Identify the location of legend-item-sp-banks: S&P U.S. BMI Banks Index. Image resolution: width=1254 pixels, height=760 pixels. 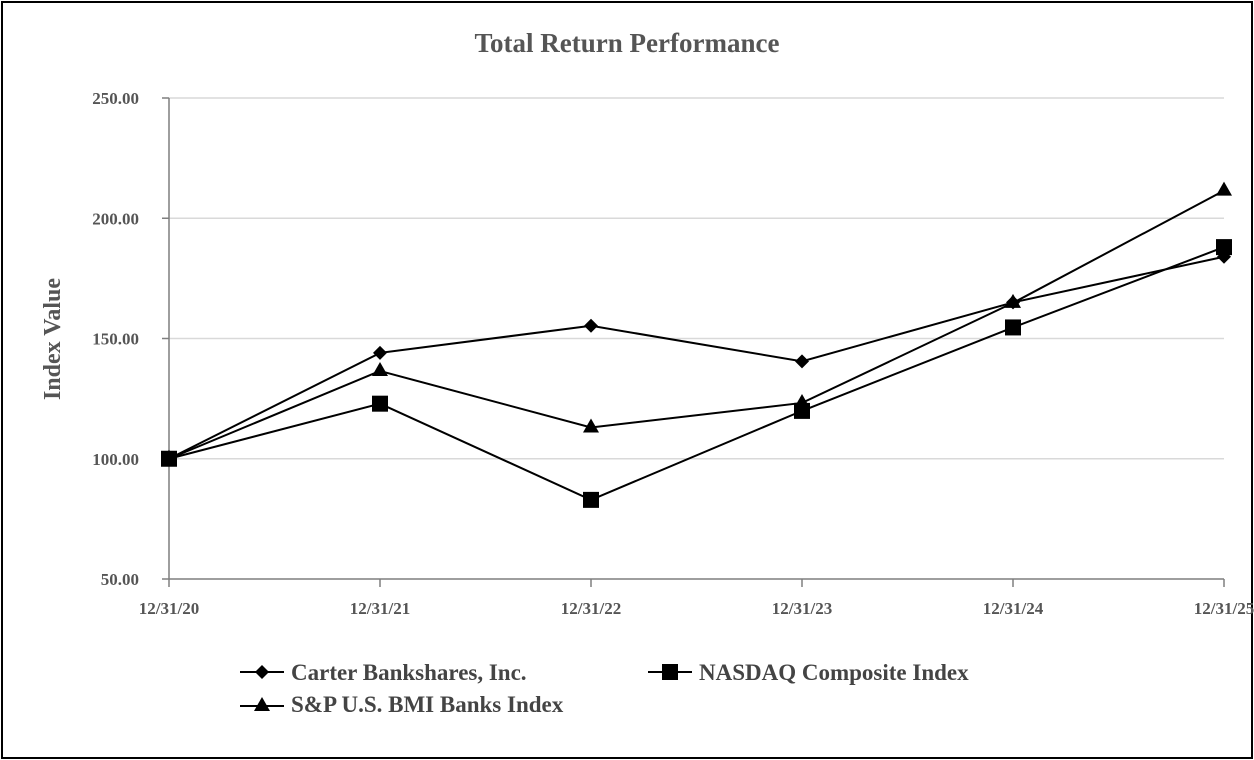
(402, 704).